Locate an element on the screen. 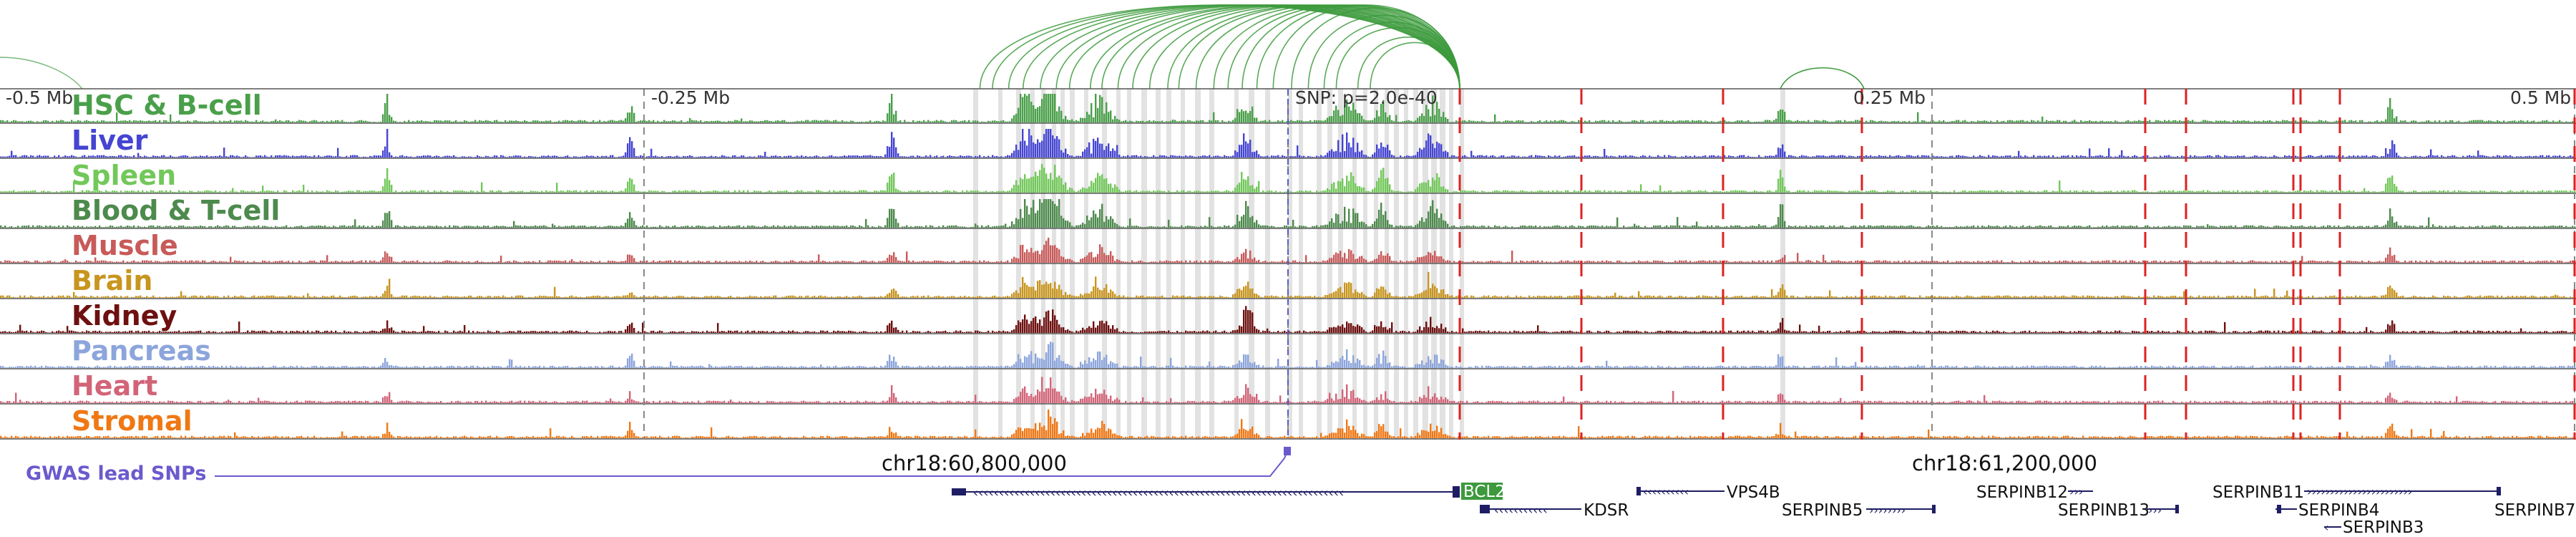  loop-arc is located at coordinates (1327, 47).